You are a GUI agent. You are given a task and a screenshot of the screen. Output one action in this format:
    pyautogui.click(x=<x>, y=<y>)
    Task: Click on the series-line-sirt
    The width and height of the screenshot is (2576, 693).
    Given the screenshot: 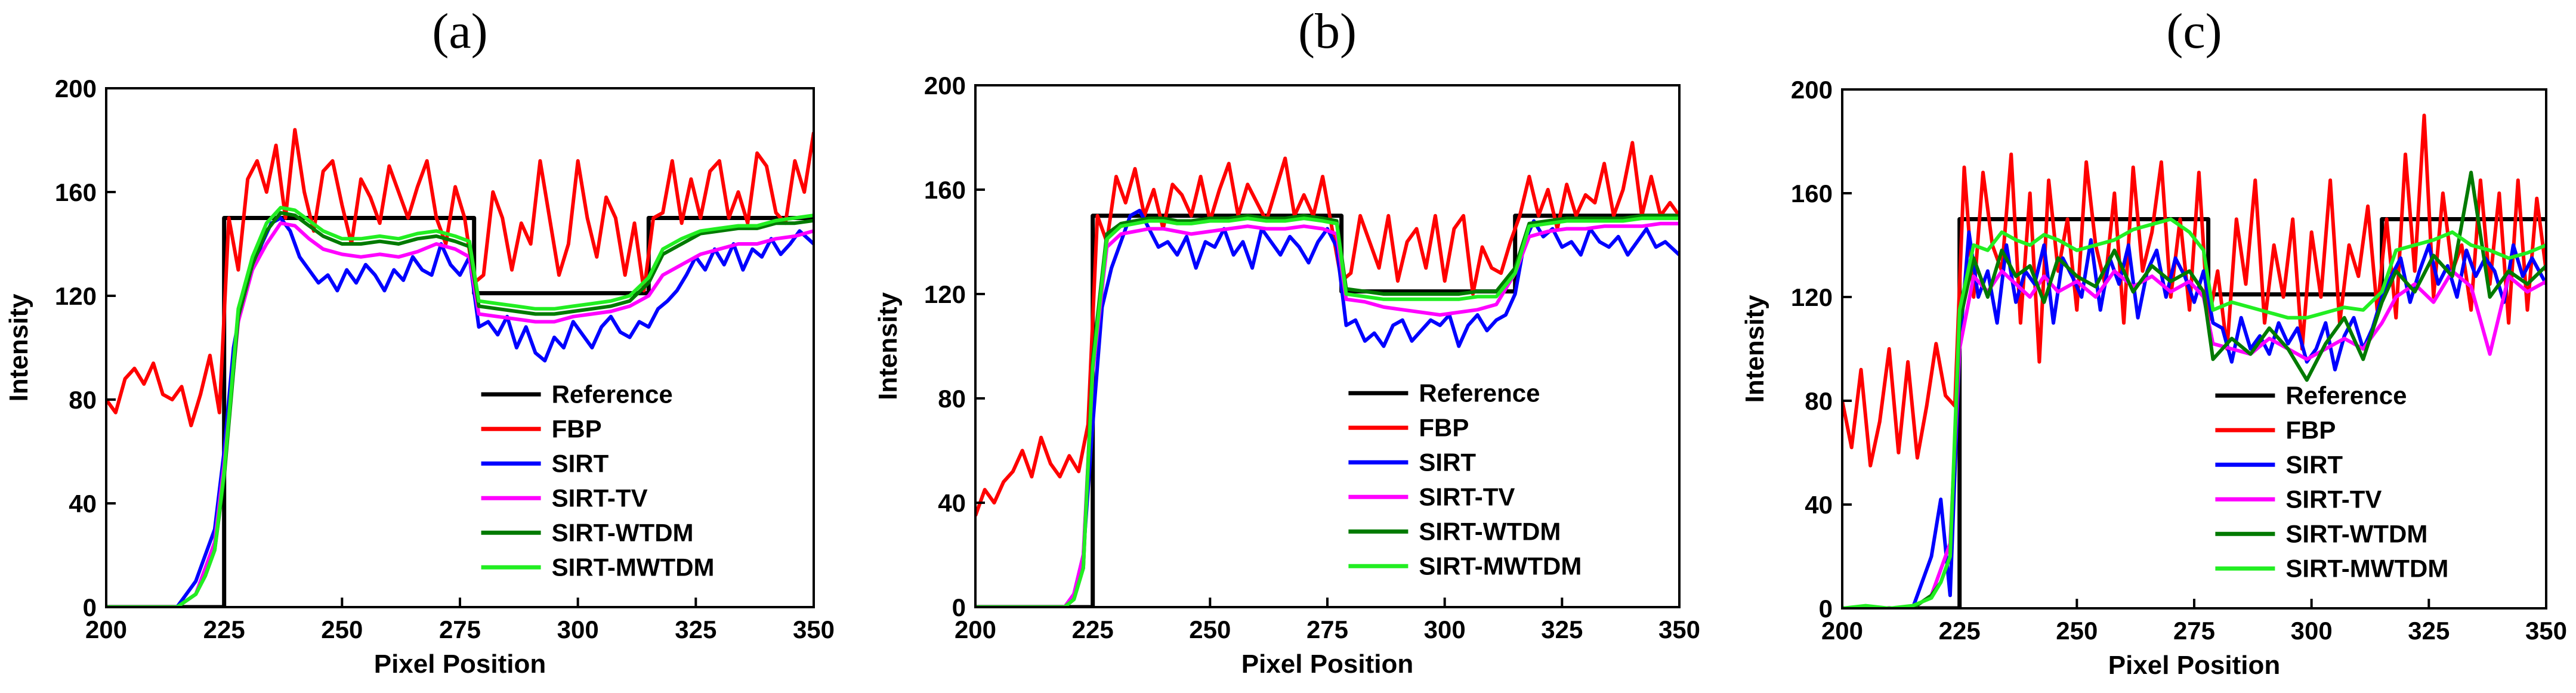 What is the action you would take?
    pyautogui.click(x=2194, y=419)
    